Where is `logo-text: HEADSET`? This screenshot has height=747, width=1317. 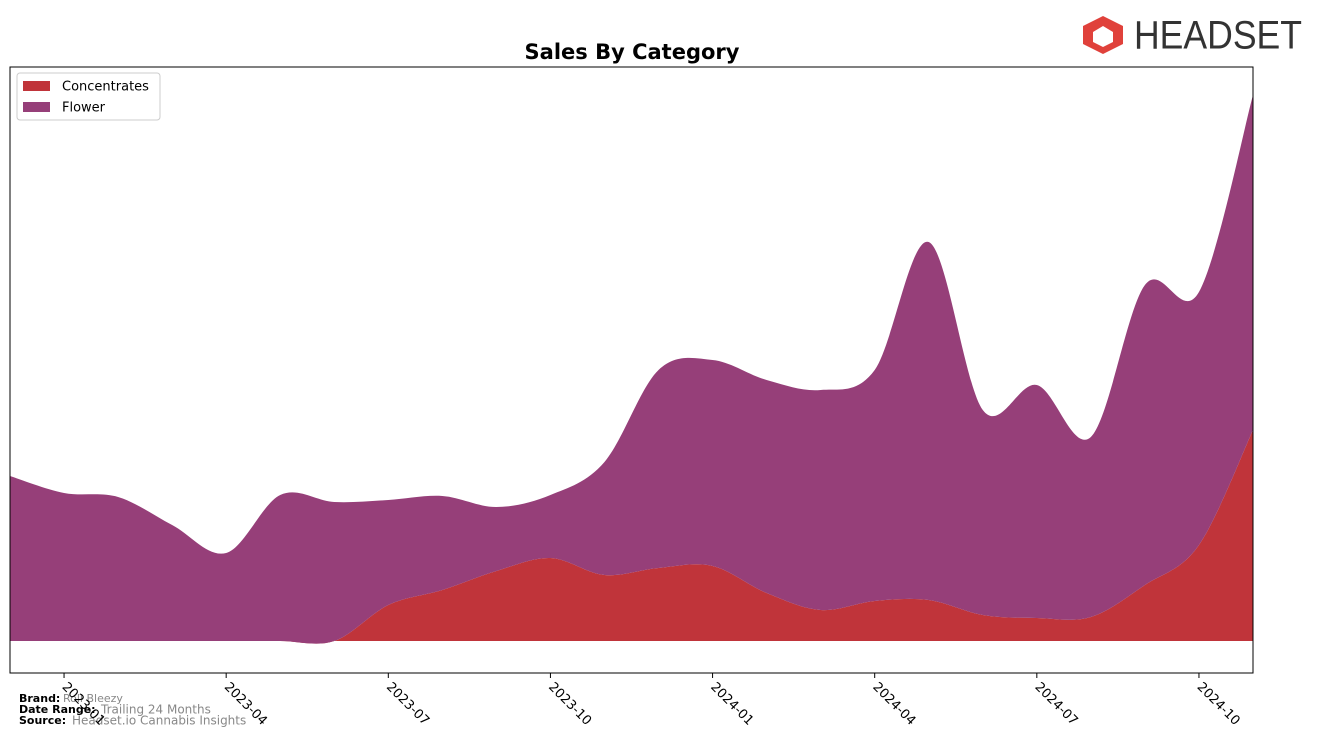 logo-text: HEADSET is located at coordinates (1218, 36).